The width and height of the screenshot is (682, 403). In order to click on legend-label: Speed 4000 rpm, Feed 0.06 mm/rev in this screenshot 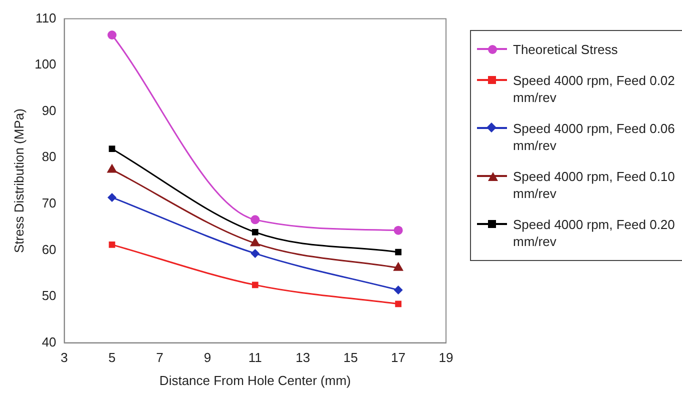, I will do `click(594, 137)`.